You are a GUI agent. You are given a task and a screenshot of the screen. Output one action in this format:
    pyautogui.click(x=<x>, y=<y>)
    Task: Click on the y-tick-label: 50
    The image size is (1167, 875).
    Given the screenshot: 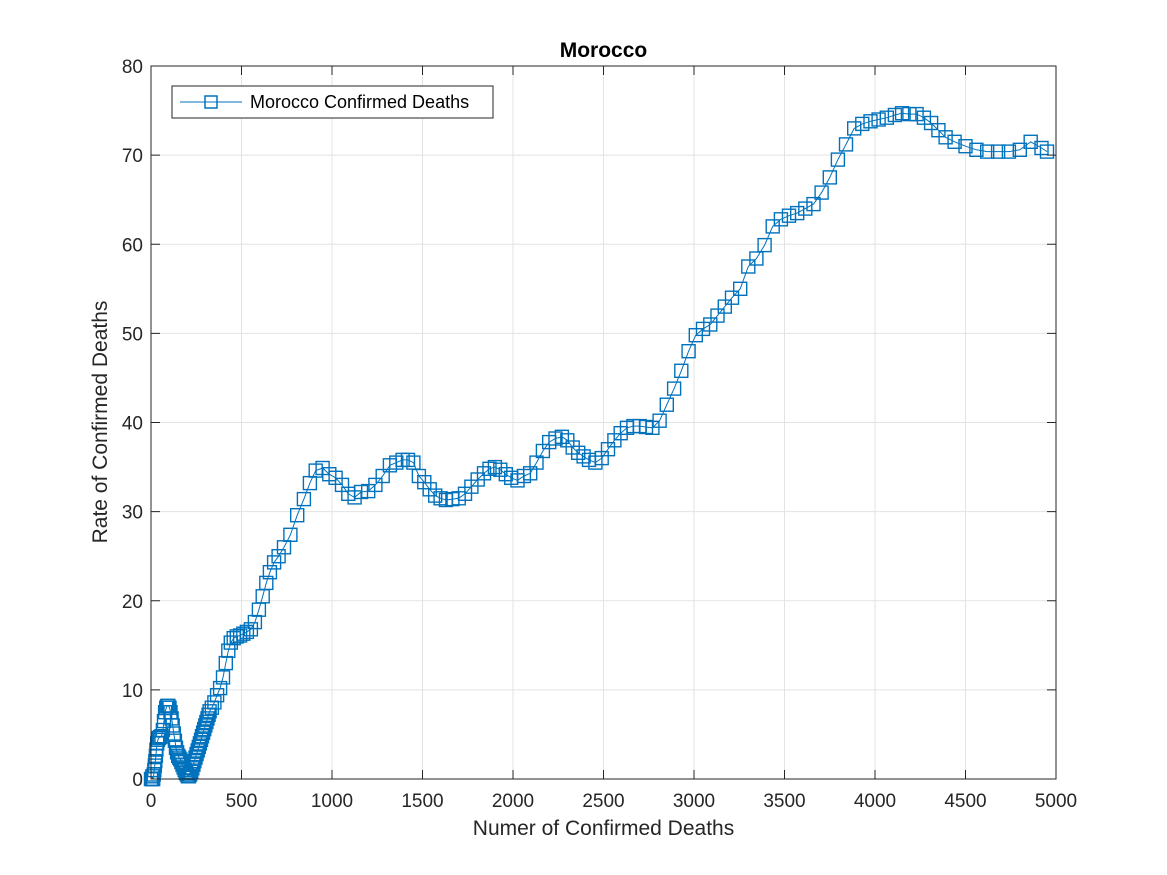 What is the action you would take?
    pyautogui.click(x=132, y=334)
    